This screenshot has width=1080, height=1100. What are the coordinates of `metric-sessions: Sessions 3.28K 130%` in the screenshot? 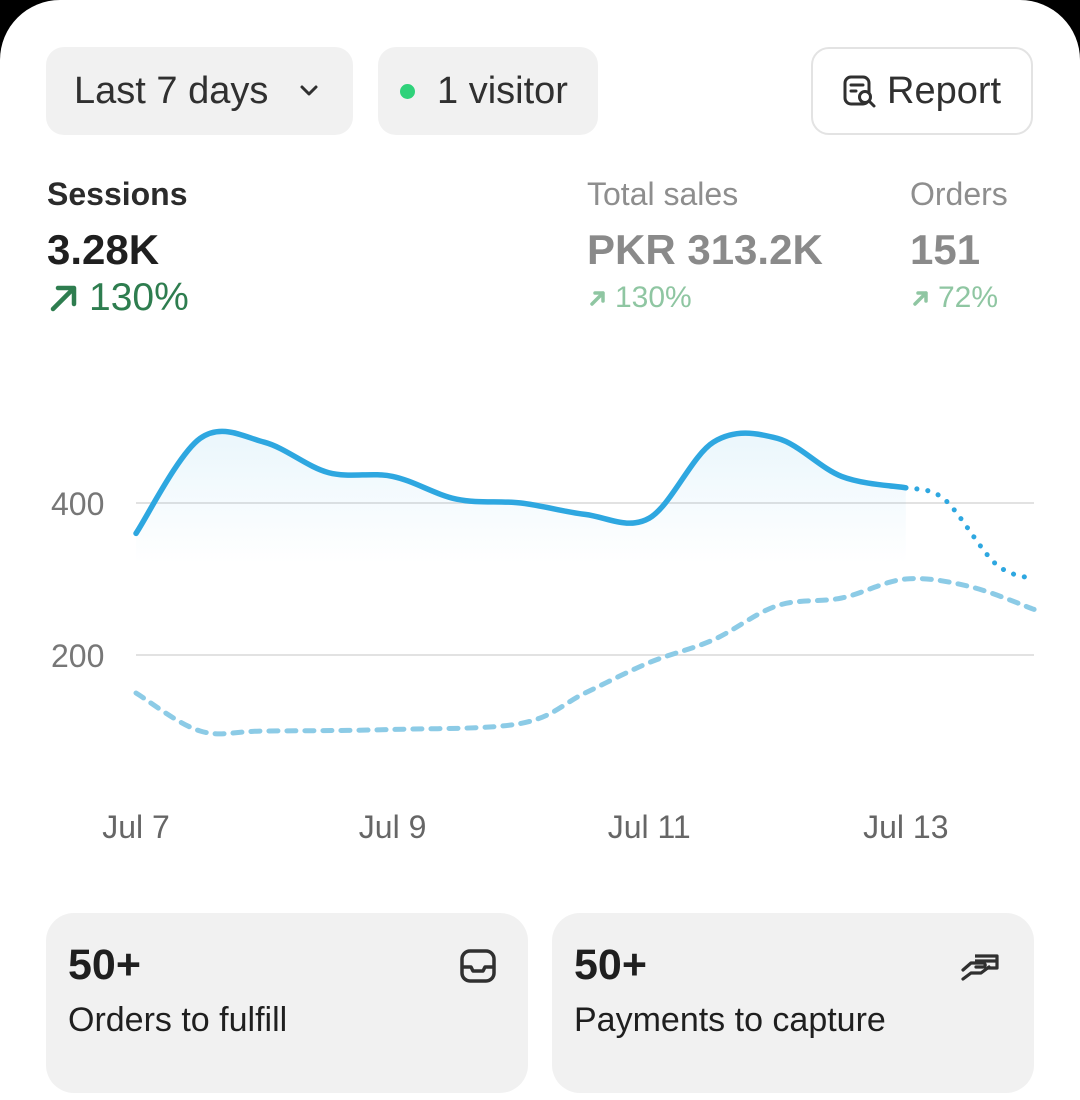 It's located at (118, 248).